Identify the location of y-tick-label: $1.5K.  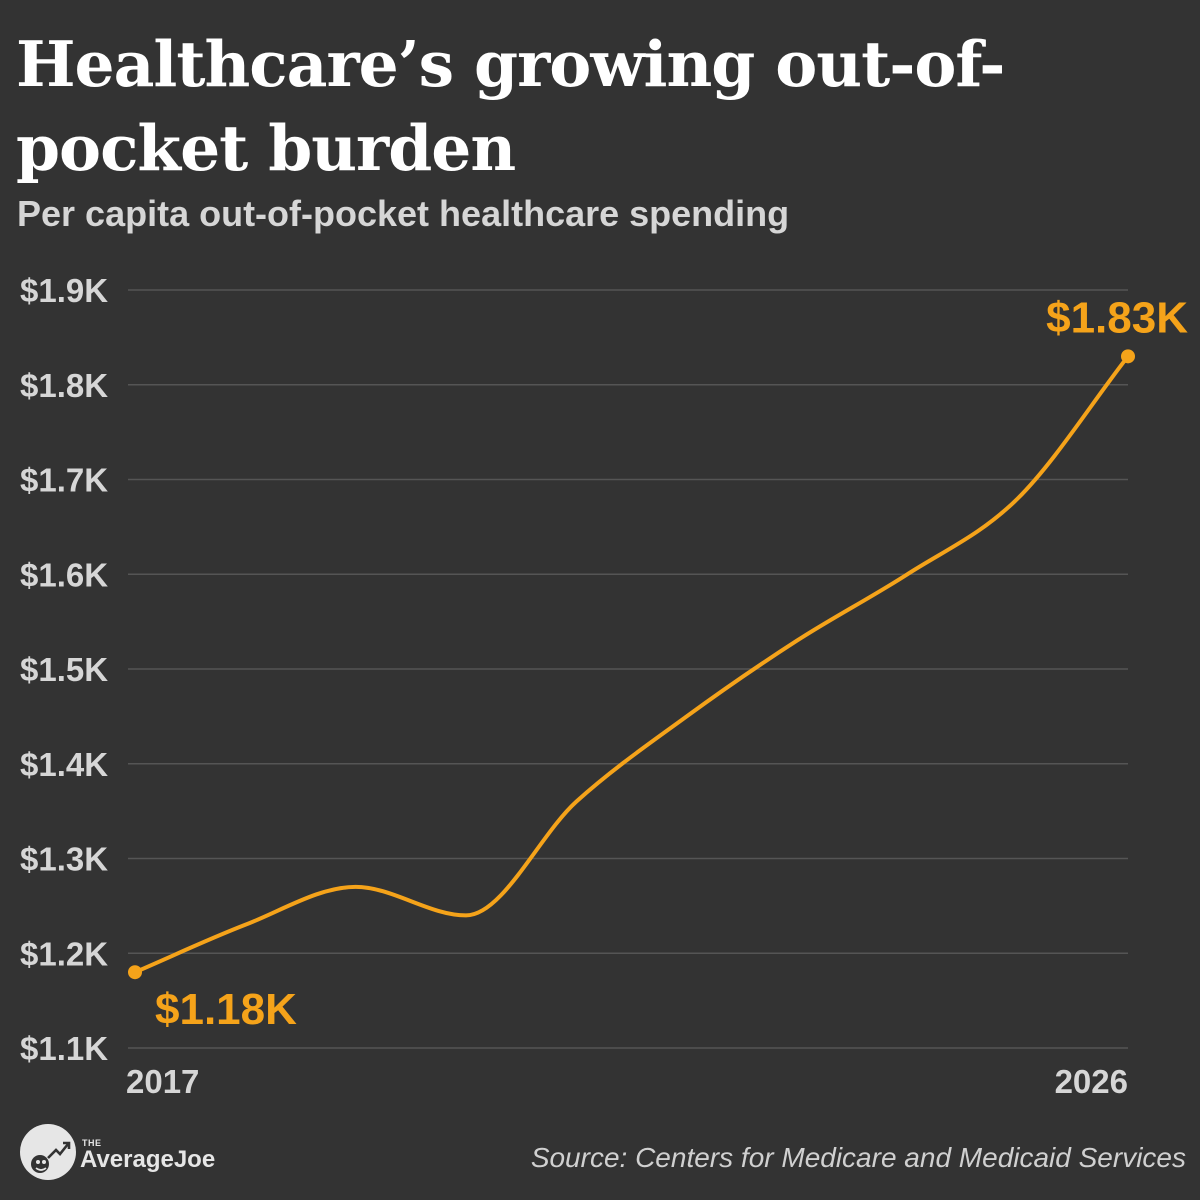
(64, 669).